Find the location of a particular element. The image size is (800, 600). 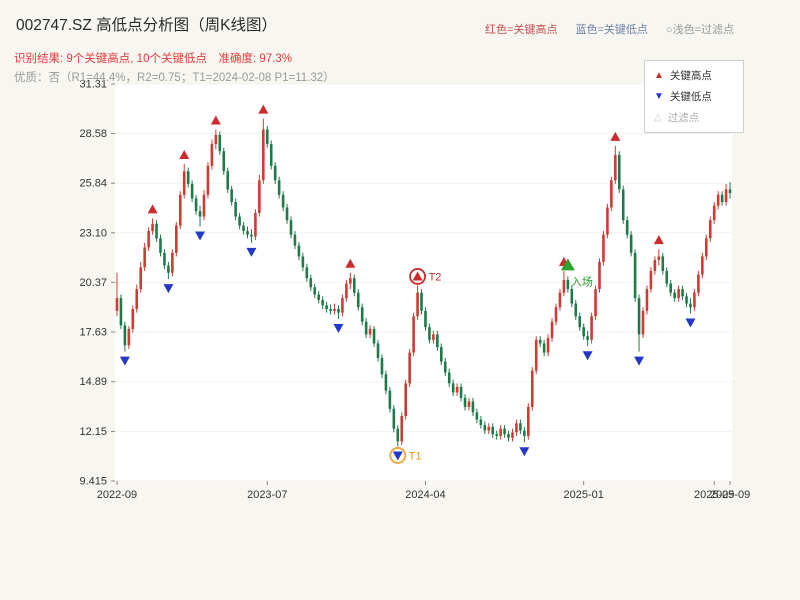

svg-text: 2023-07 is located at coordinates (267, 495).